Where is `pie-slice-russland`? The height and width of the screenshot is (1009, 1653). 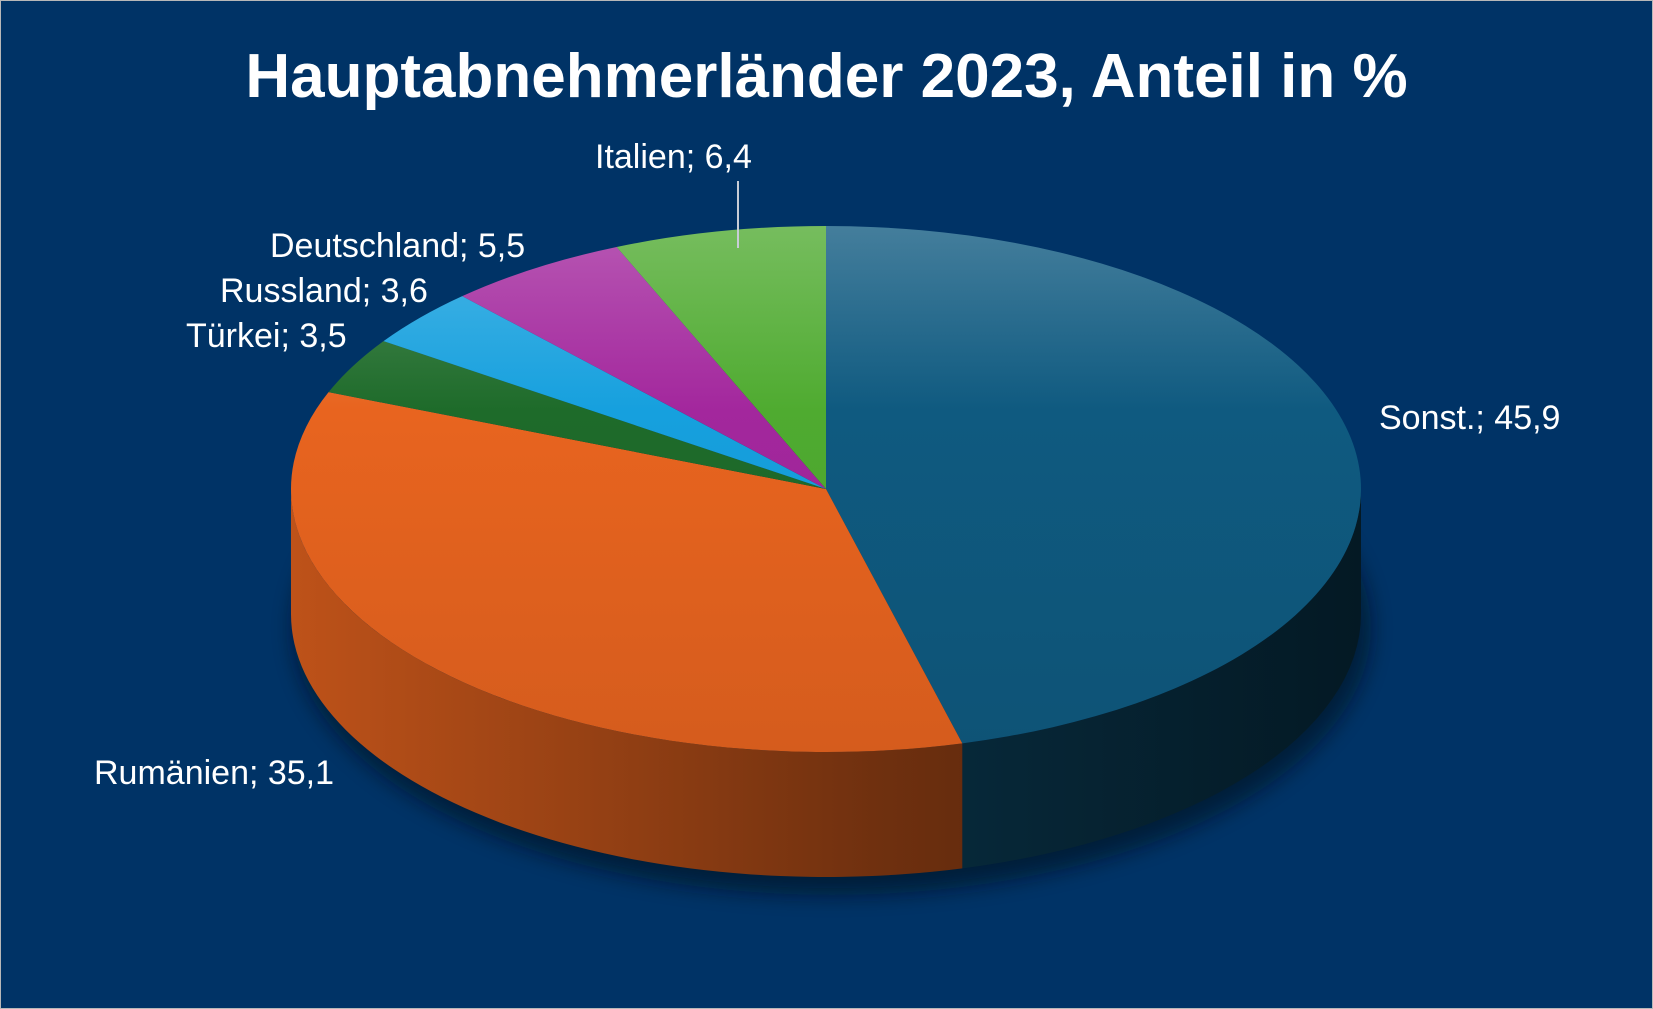
pie-slice-russland is located at coordinates (604, 392).